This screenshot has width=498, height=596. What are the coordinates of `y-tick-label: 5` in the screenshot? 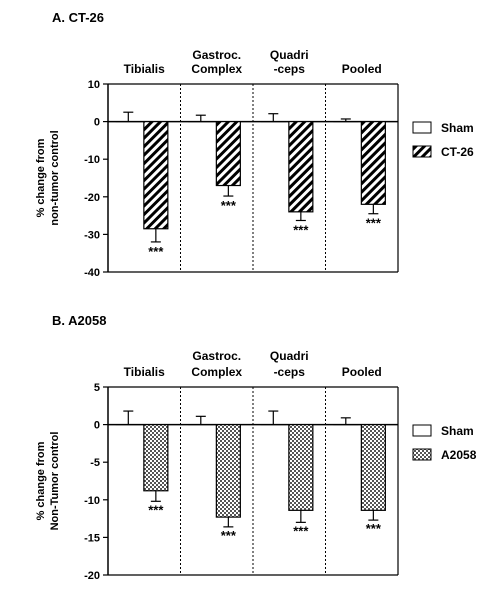 It's located at (97, 388).